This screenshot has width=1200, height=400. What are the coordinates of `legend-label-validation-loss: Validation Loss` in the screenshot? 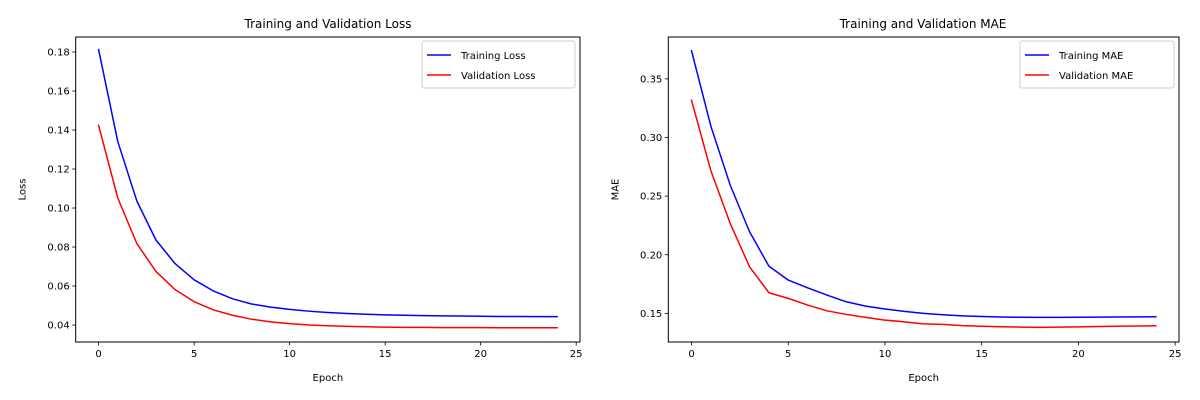 It's located at (498, 76).